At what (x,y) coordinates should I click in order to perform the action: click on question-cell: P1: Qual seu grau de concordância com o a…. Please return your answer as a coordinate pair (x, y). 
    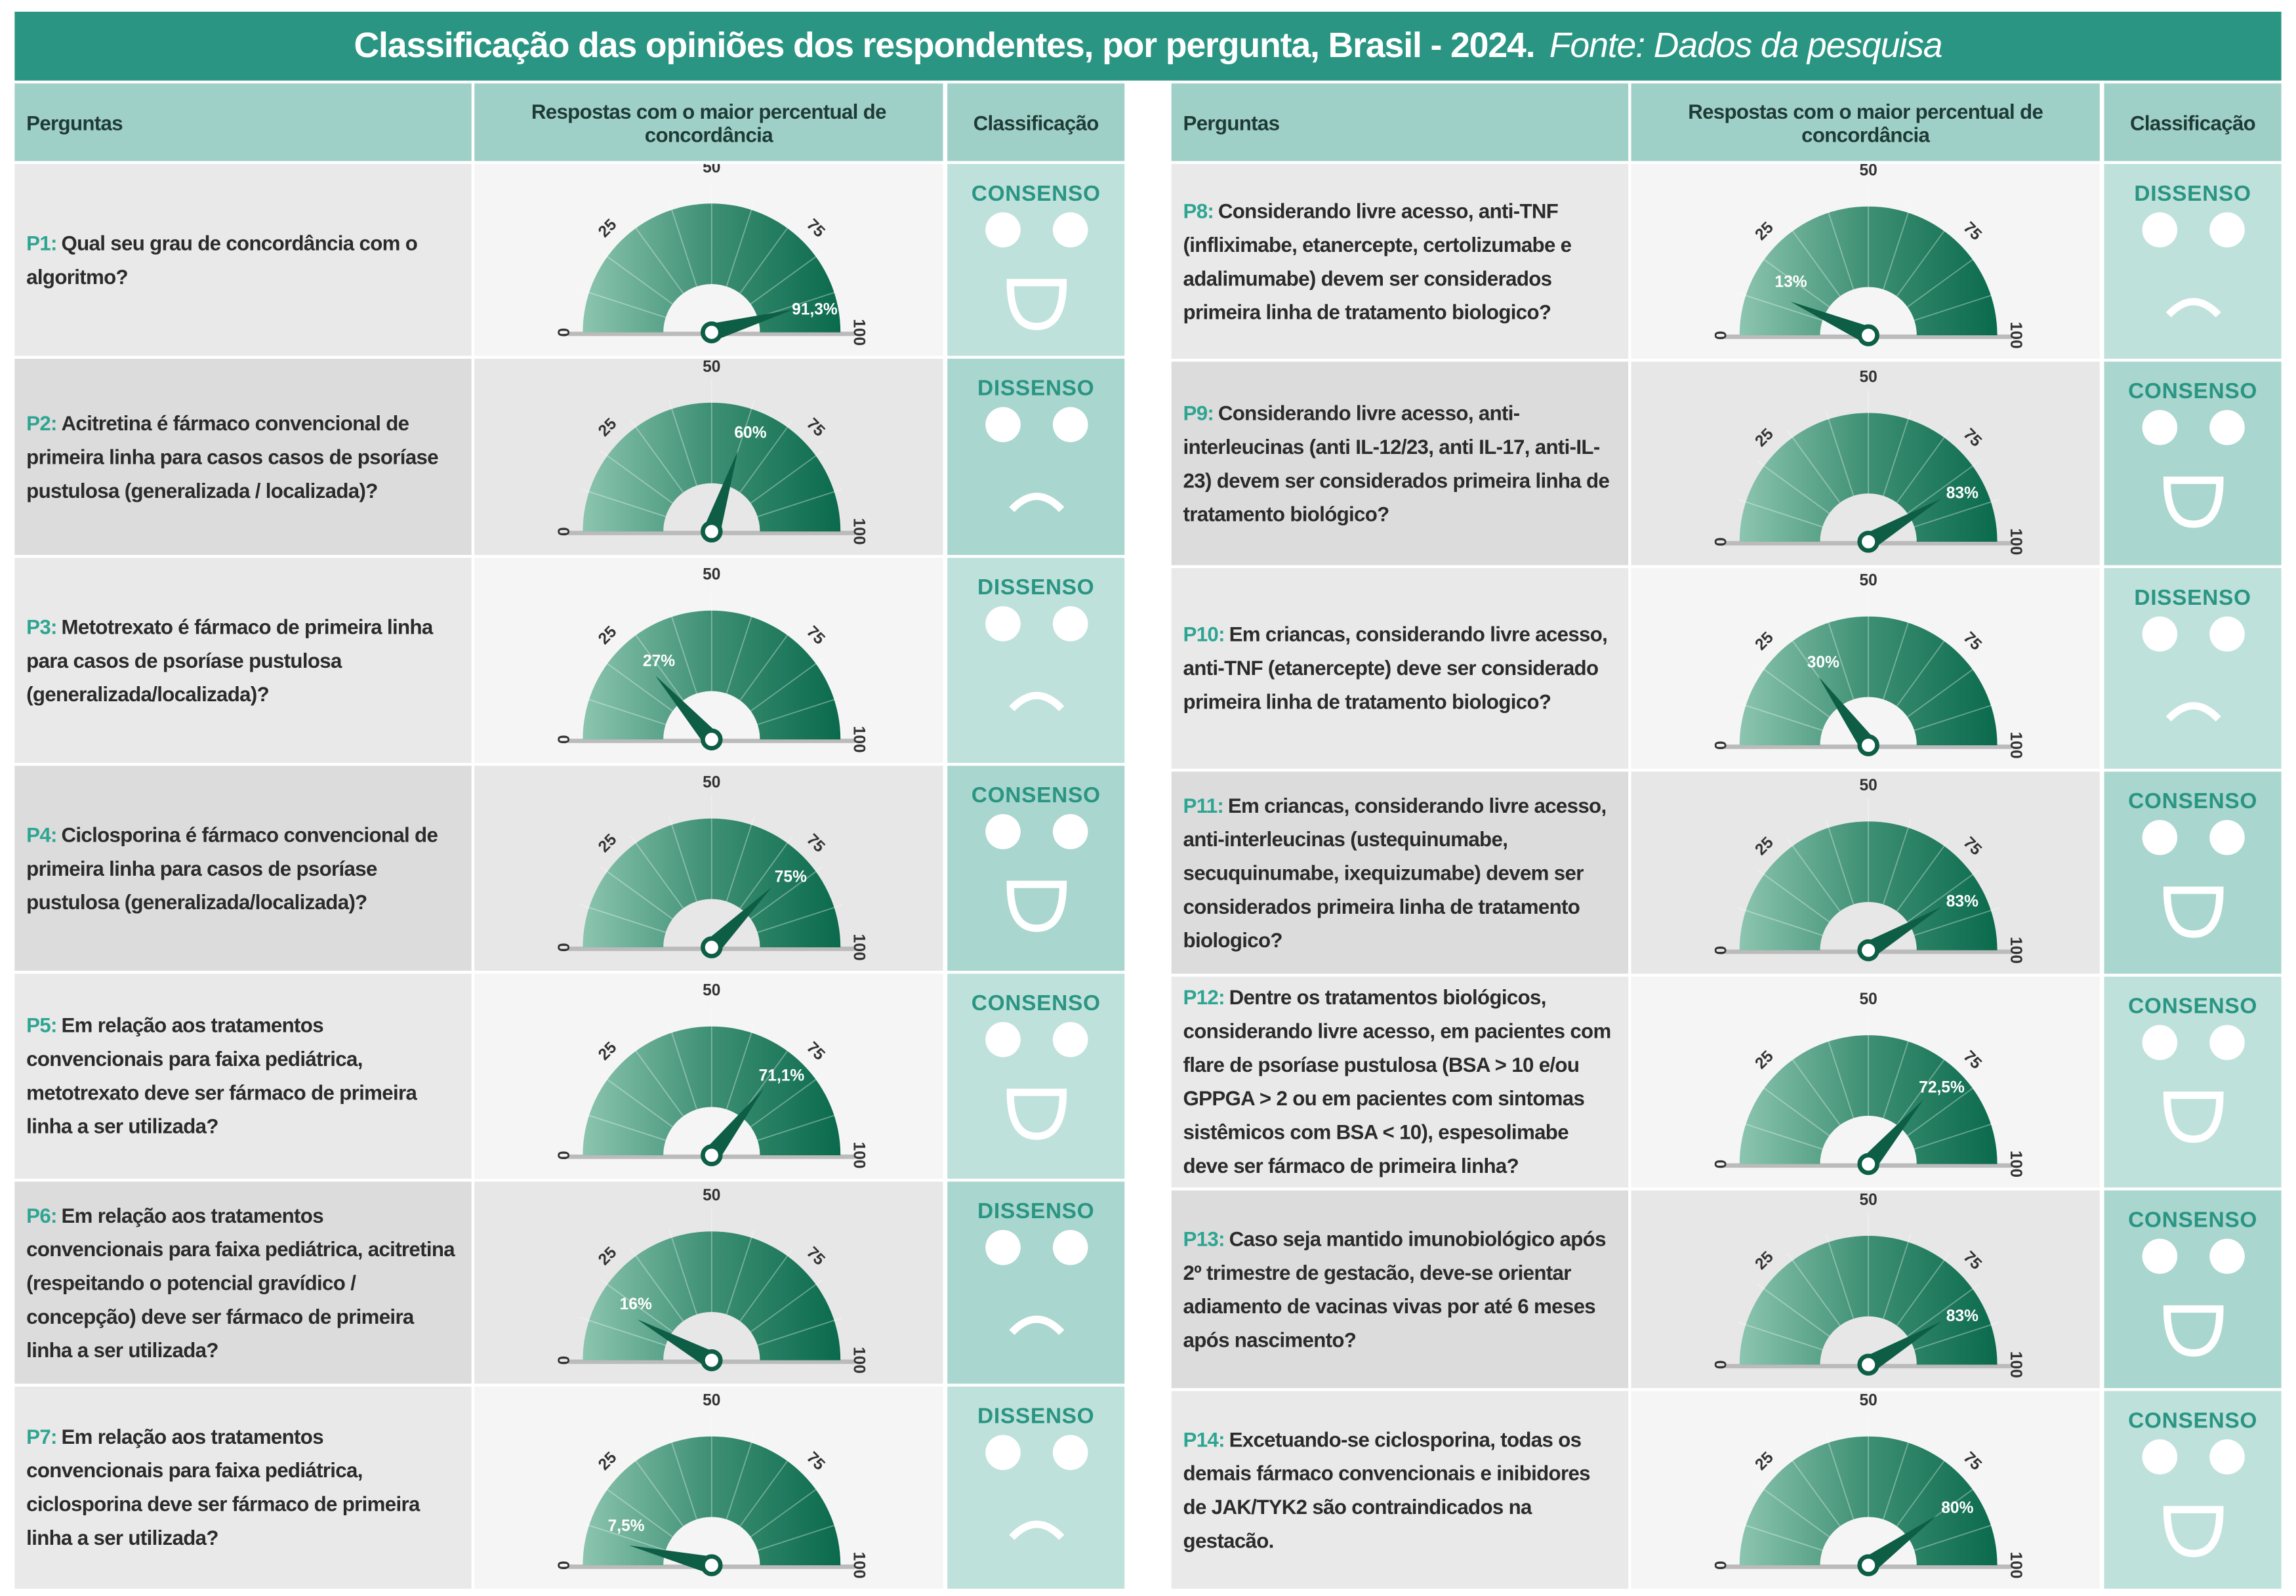
    Looking at the image, I should click on (243, 259).